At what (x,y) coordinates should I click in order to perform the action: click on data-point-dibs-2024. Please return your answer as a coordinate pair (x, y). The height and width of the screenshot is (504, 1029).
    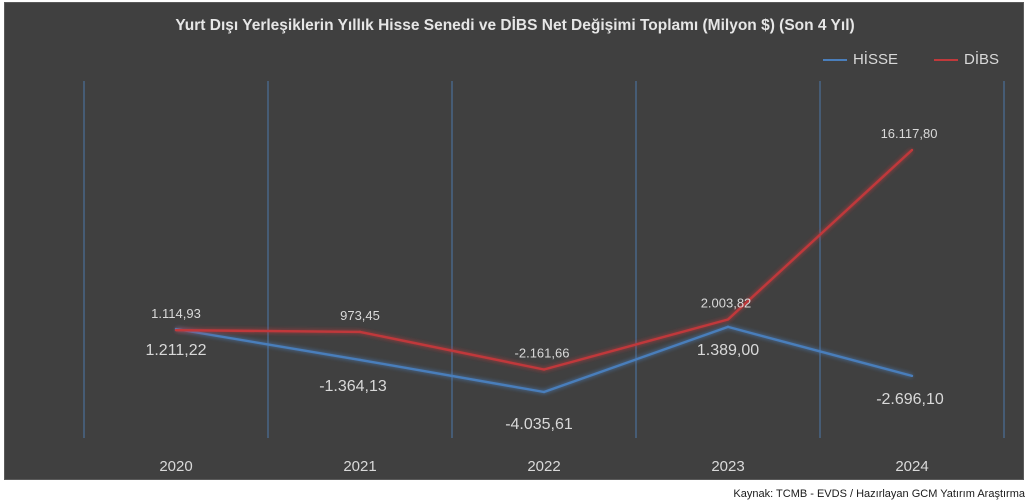
    Looking at the image, I should click on (912, 150).